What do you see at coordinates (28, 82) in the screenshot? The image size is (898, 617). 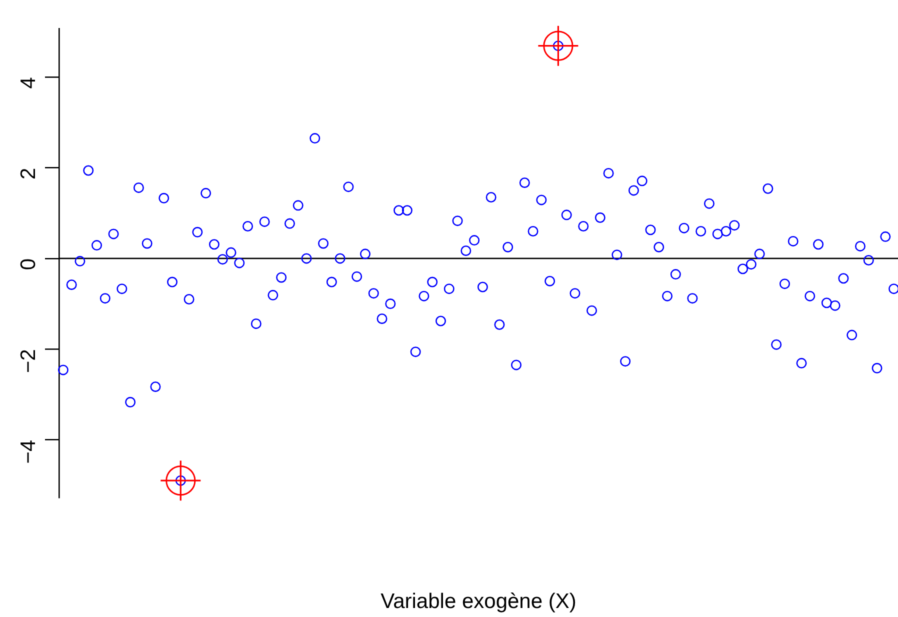 I see `y-tick-label: 4` at bounding box center [28, 82].